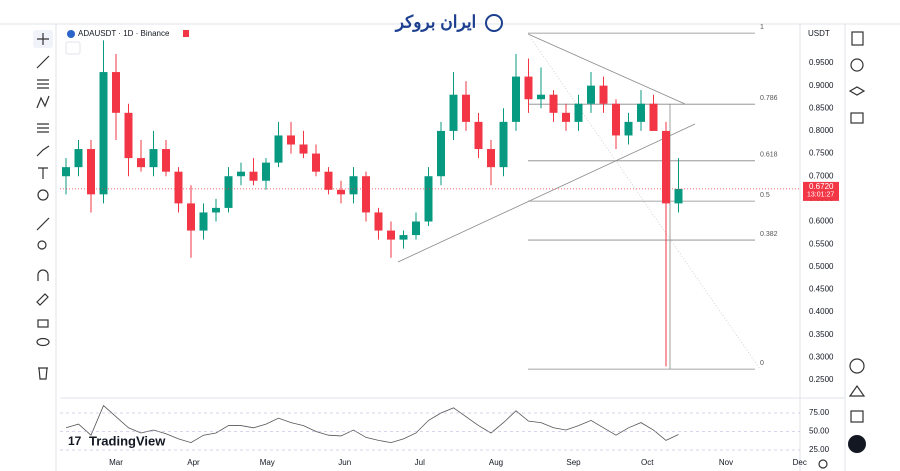  I want to click on tool-lock-draw, so click(42, 299).